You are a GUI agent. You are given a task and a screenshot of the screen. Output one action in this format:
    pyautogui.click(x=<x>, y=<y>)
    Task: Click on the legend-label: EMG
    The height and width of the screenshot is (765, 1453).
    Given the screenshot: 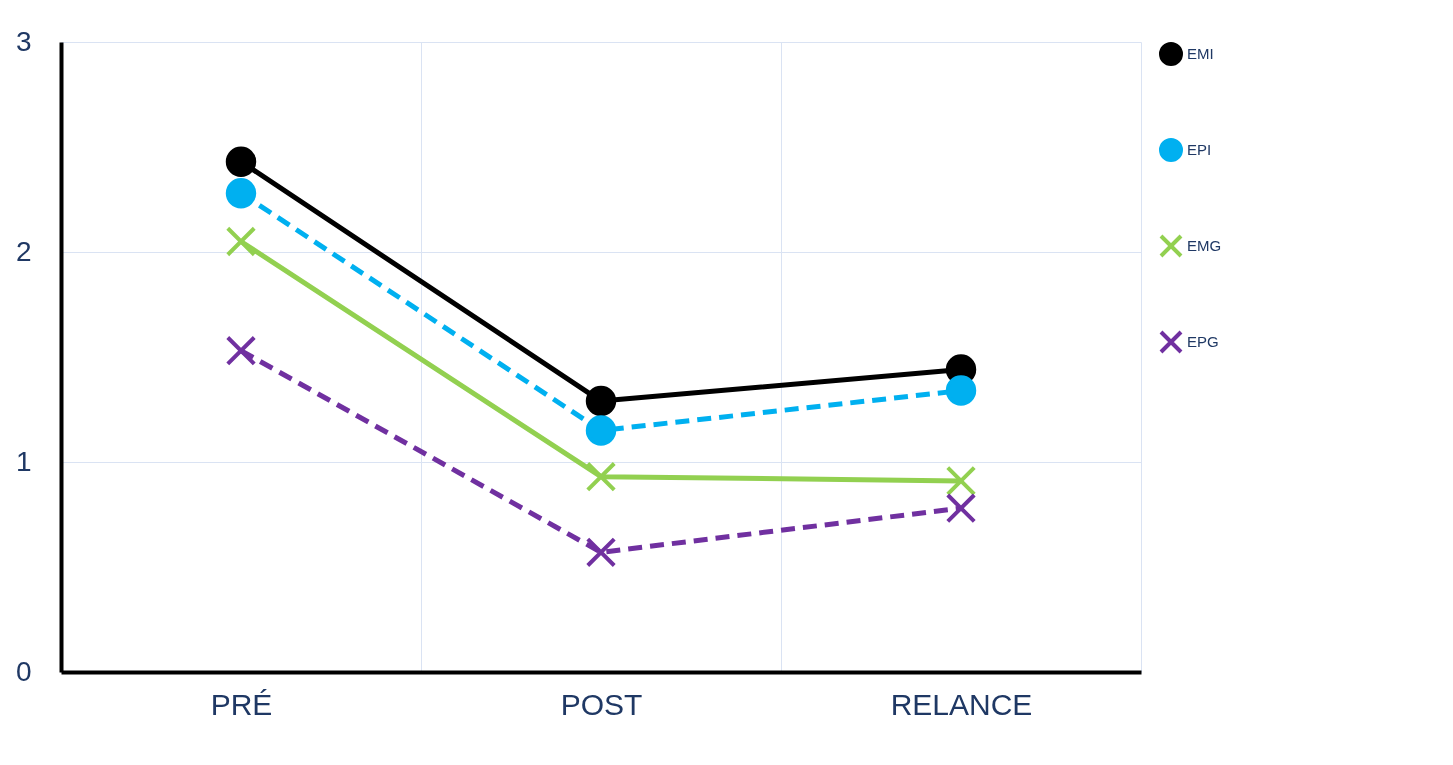 What is the action you would take?
    pyautogui.click(x=1204, y=245)
    